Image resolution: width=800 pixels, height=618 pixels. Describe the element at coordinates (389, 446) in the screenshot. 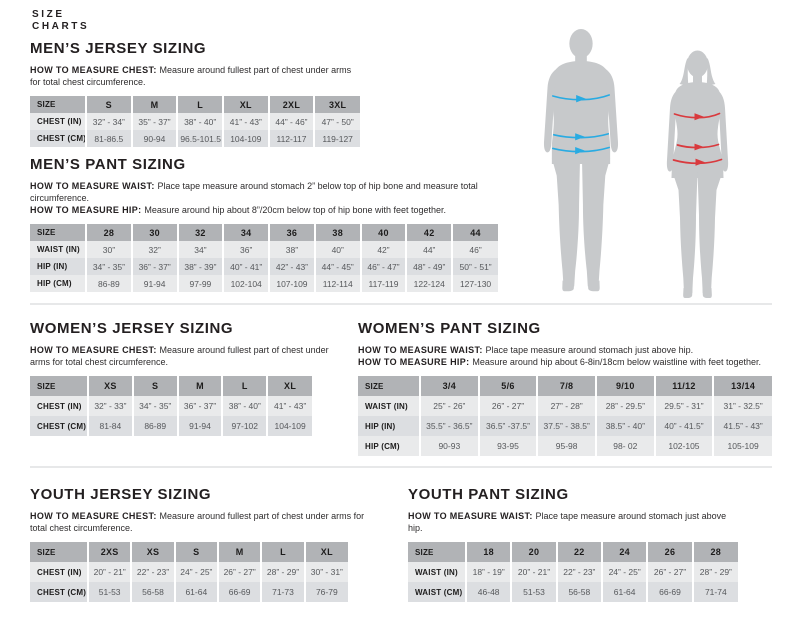

I see `row-label-cell: HIP (CM)` at that location.